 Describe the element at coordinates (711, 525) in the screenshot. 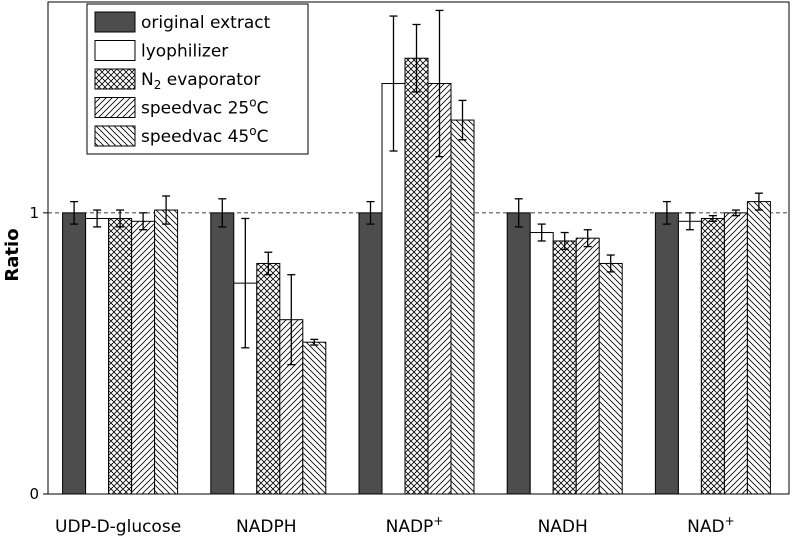

I see `x-tick-label-4: NAD+` at that location.